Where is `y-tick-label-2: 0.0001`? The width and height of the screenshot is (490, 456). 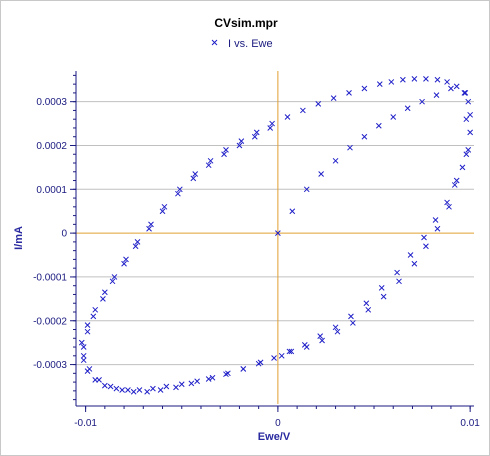
y-tick-label-2: 0.0001 is located at coordinates (51, 190).